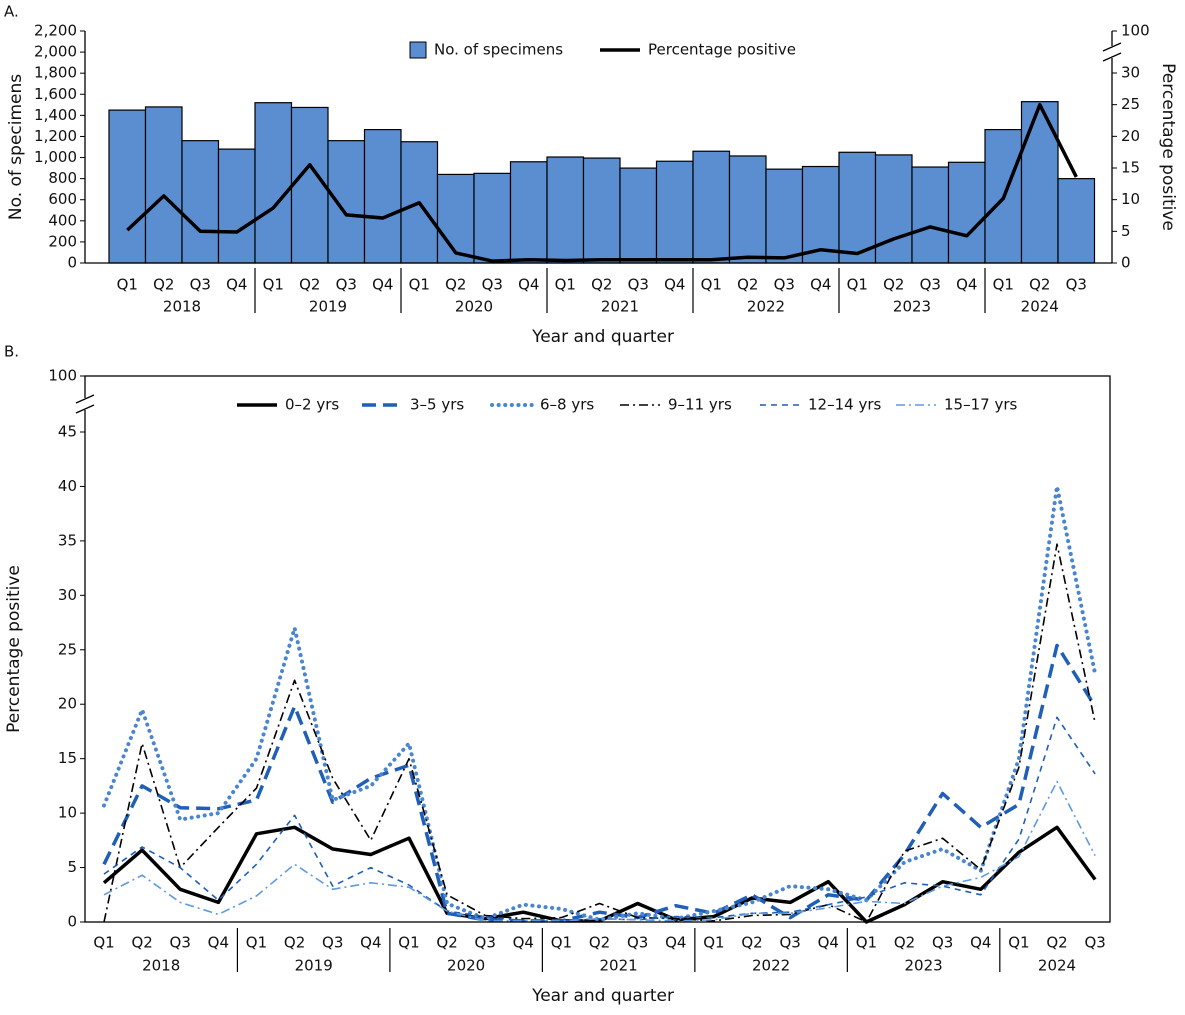 The height and width of the screenshot is (1015, 1185). Describe the element at coordinates (1130, 168) in the screenshot. I see `y2-tick-label: 15` at that location.